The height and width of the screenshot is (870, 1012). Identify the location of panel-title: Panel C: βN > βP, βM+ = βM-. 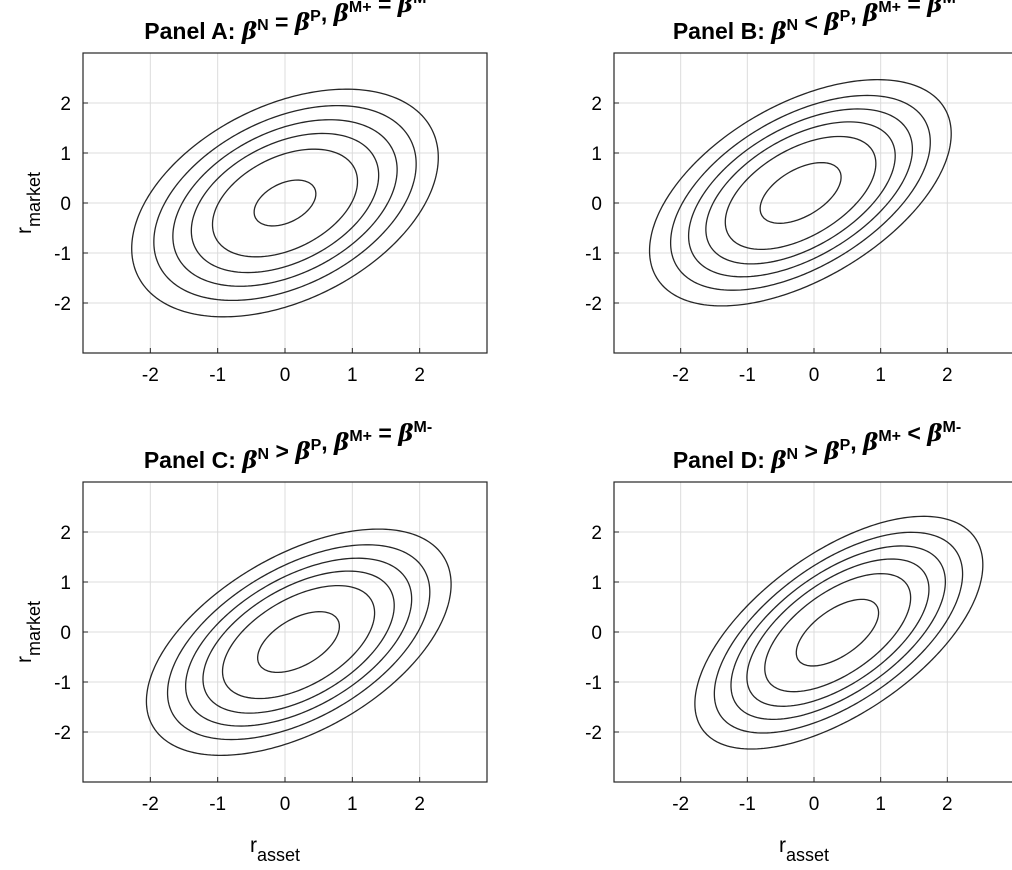
(288, 446).